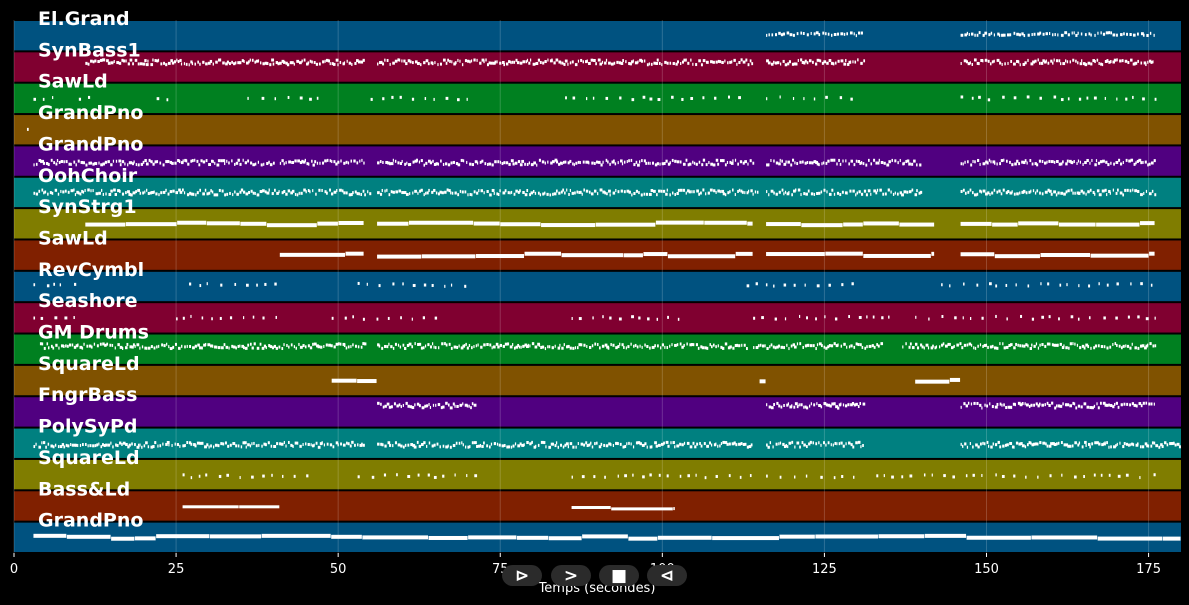 The image size is (1189, 605). Describe the element at coordinates (571, 575) in the screenshot. I see `forward-button: >` at that location.